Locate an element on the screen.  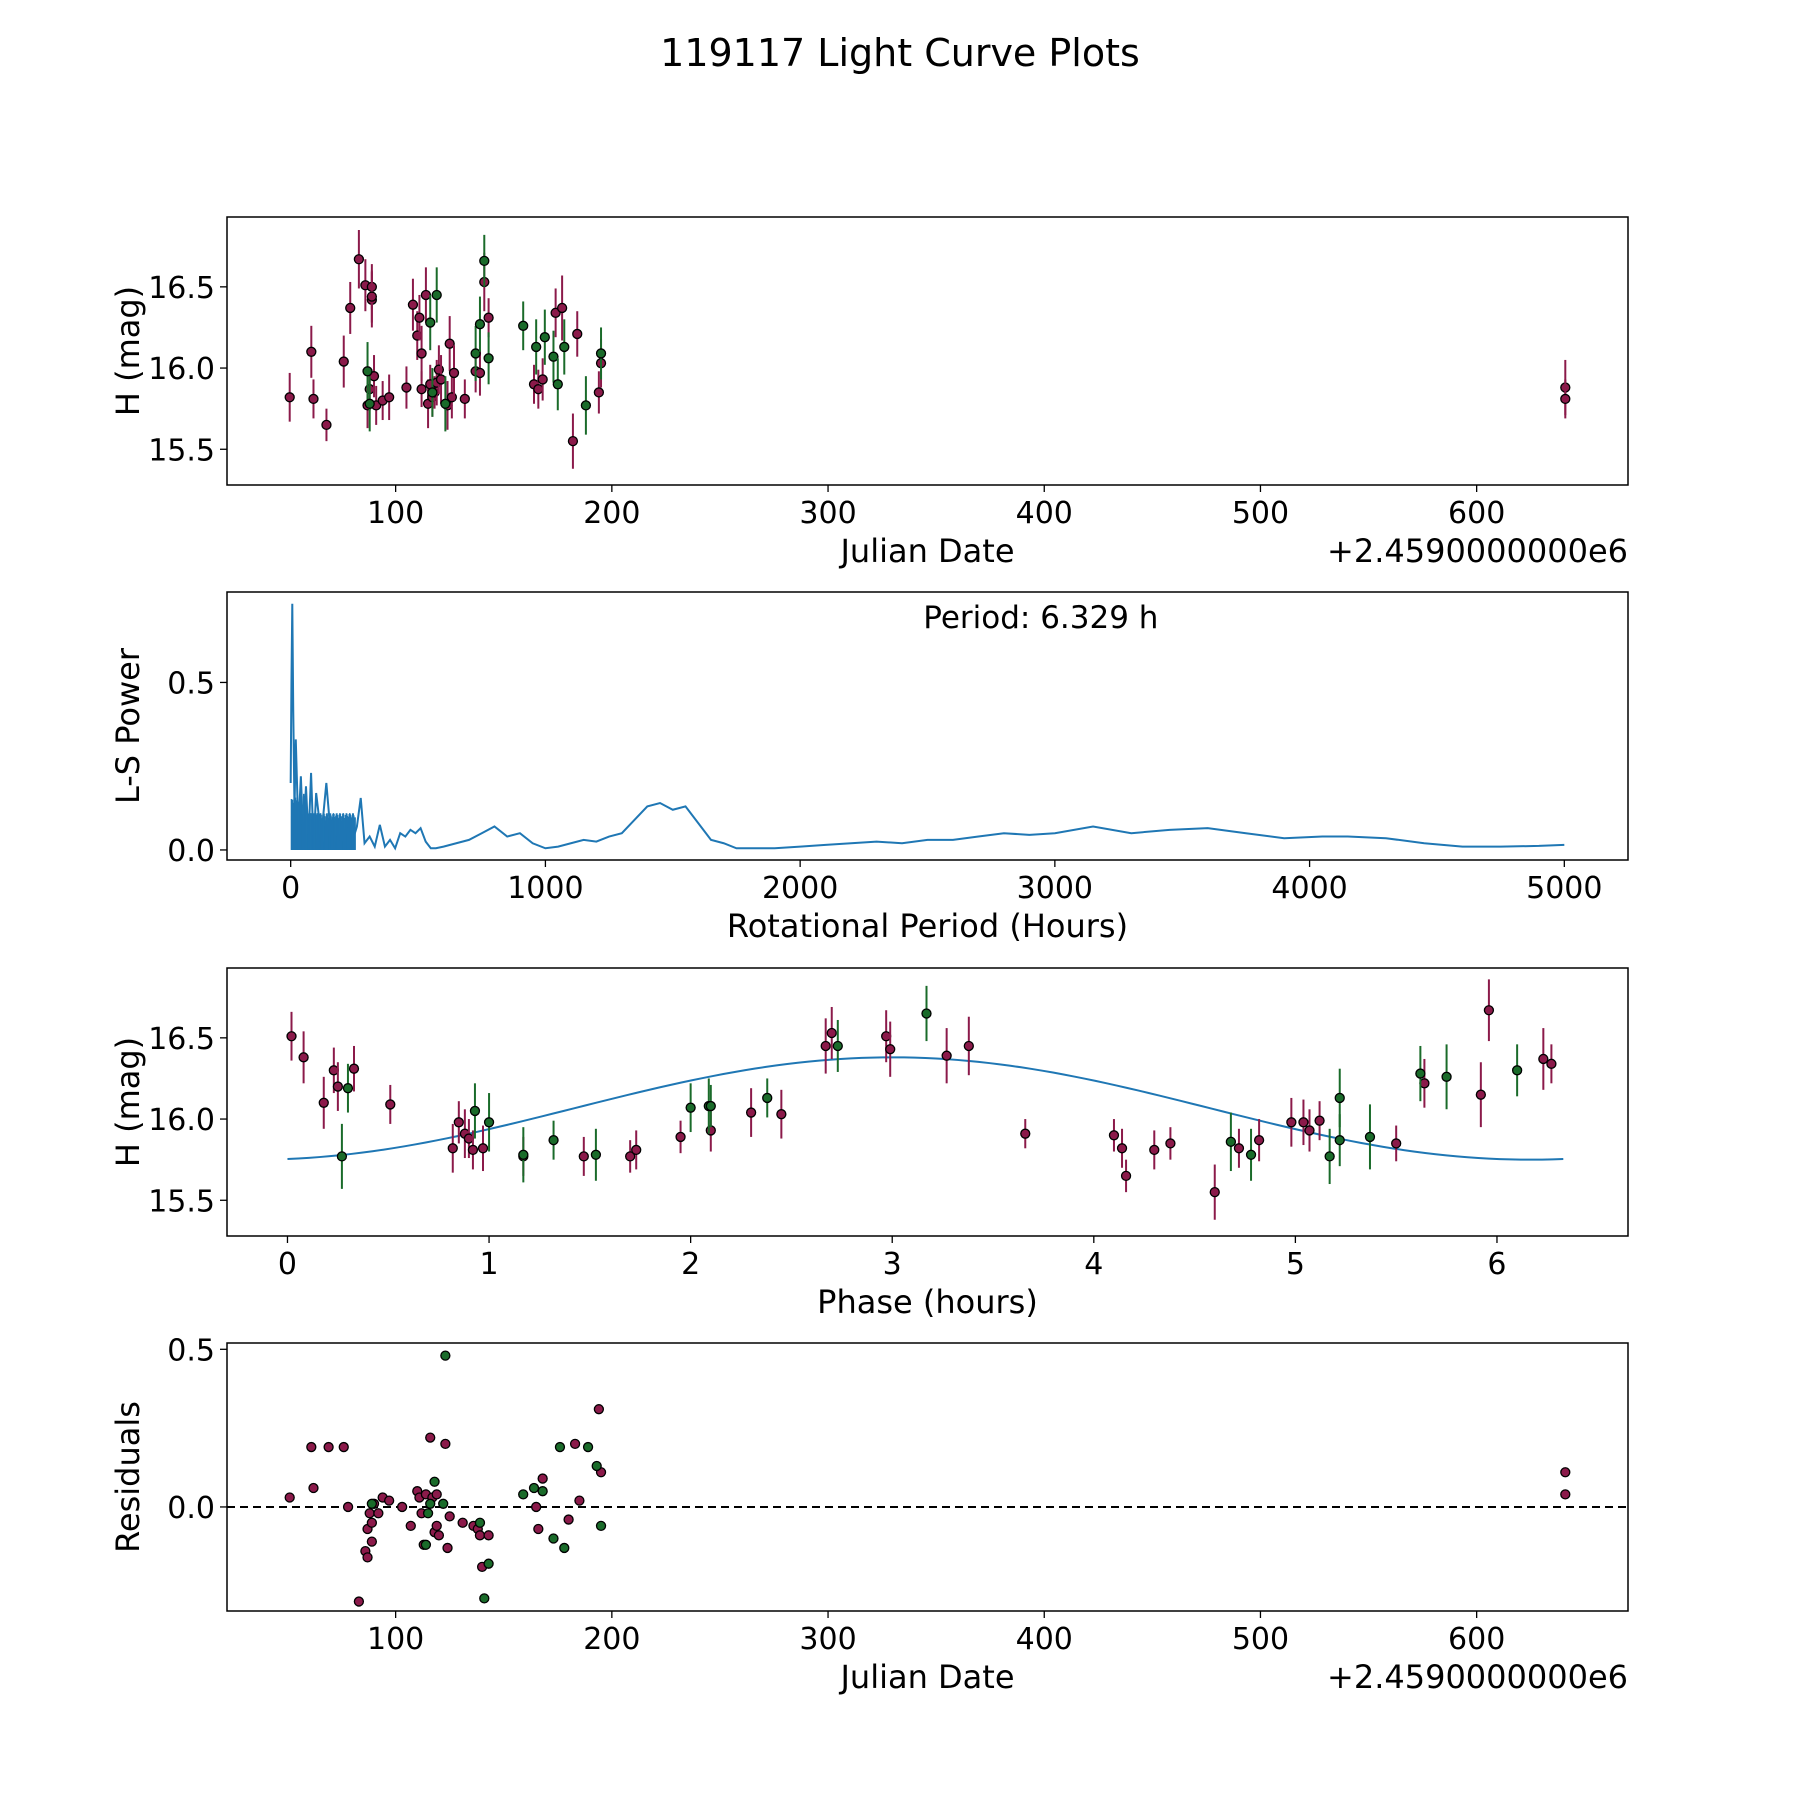
lightcurve-ytick-label: 16.5 is located at coordinates (181, 288).